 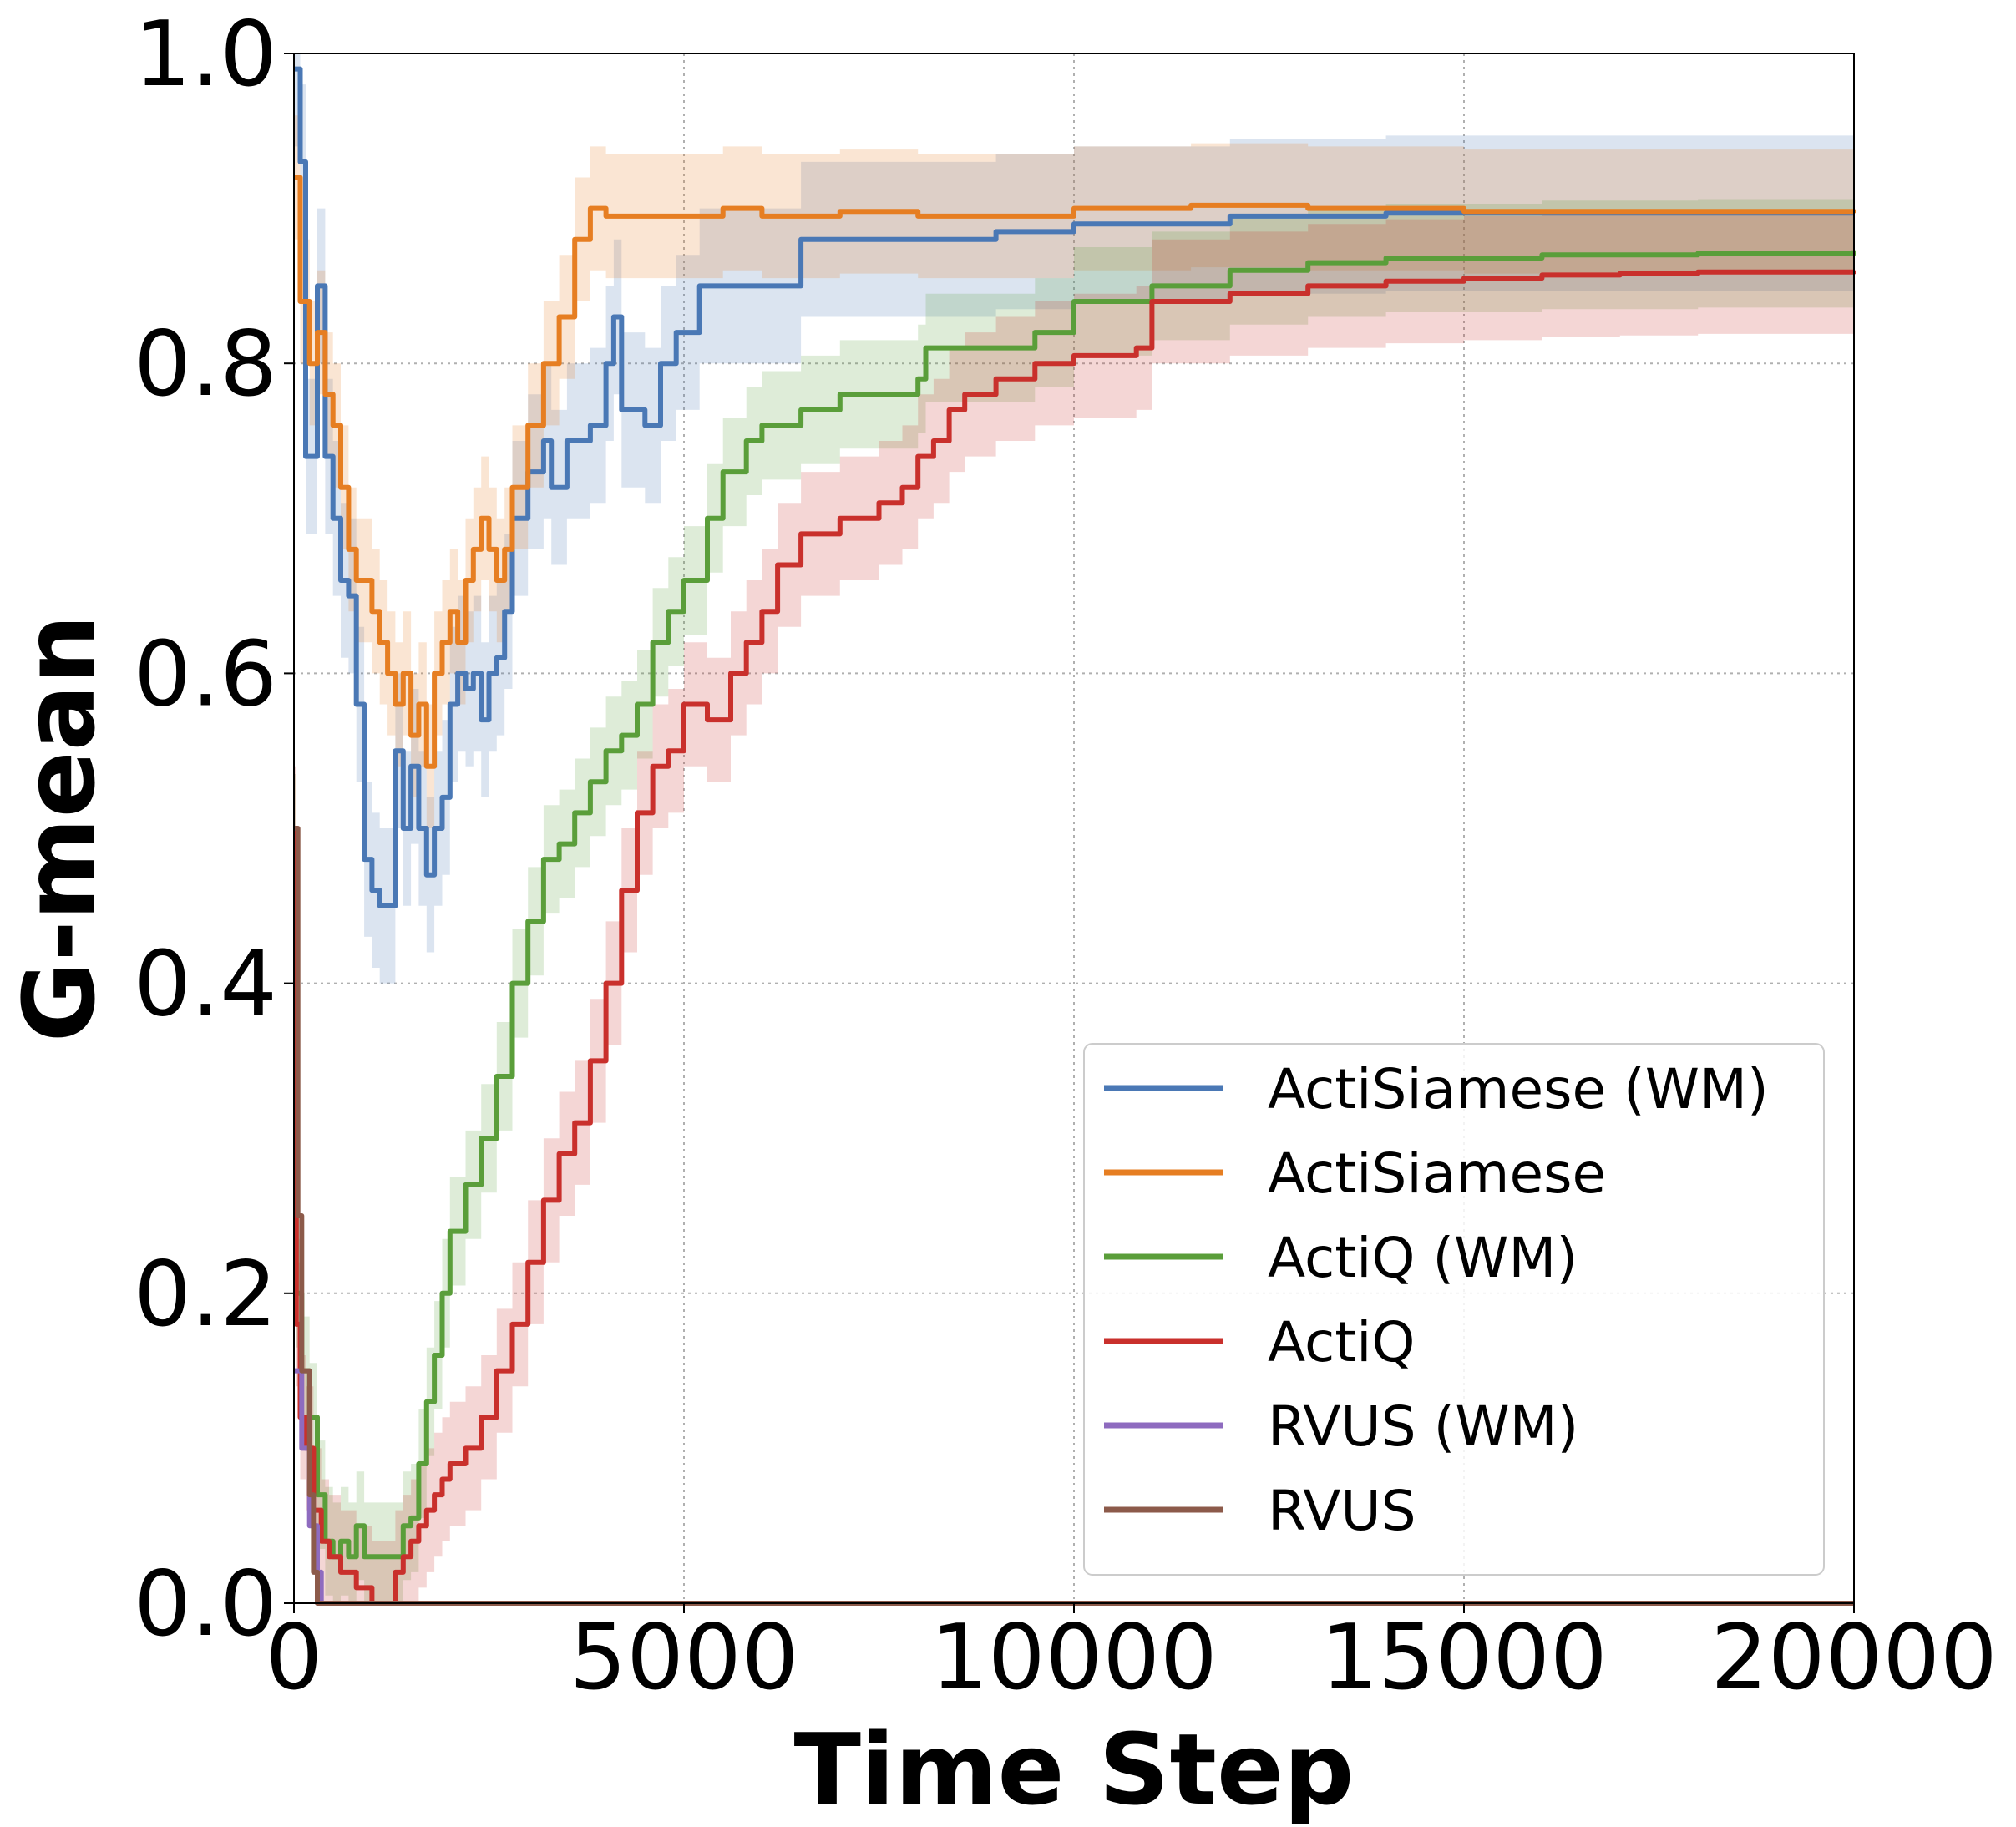 What do you see at coordinates (59, 828) in the screenshot?
I see `y-axis-title: G-mean` at bounding box center [59, 828].